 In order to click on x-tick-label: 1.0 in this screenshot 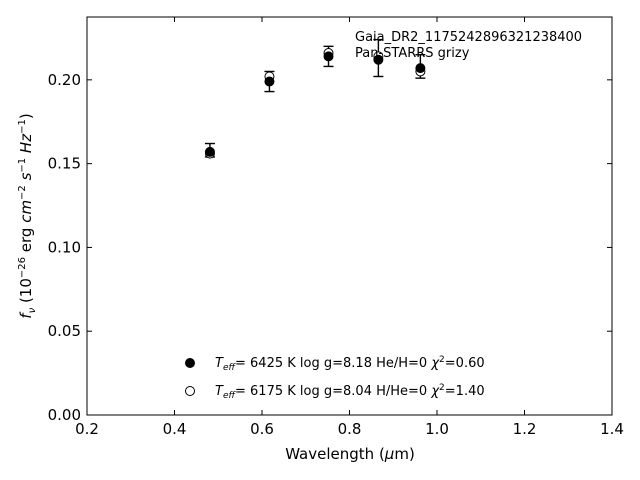, I will do `click(437, 429)`.